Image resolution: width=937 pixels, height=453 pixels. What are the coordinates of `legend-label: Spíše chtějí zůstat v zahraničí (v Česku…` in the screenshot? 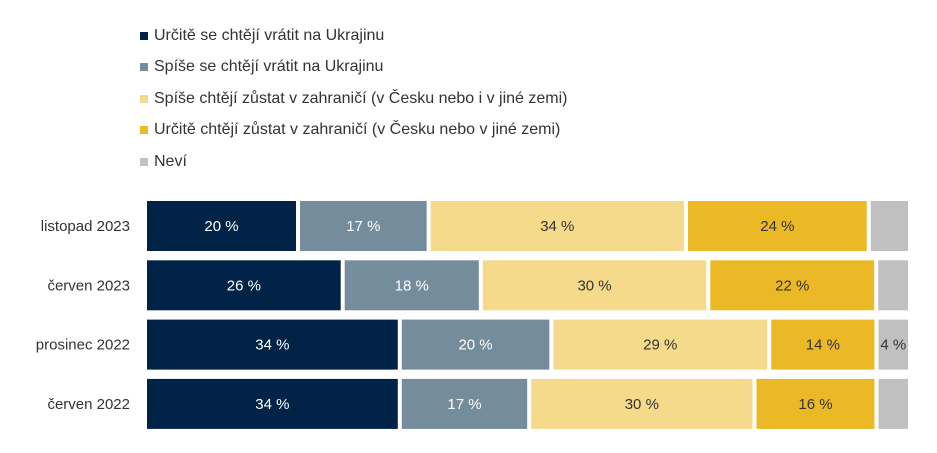 It's located at (361, 98).